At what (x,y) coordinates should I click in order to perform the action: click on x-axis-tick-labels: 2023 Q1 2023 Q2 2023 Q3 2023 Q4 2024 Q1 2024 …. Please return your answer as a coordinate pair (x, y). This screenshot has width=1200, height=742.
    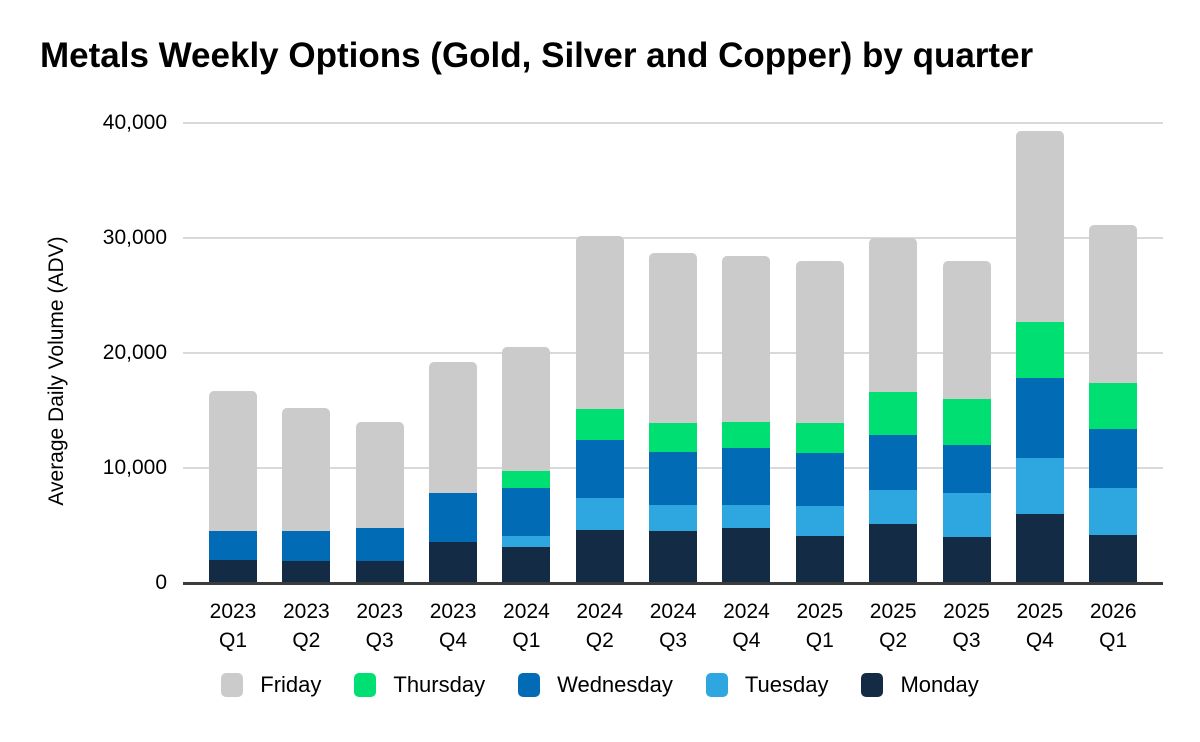
    Looking at the image, I should click on (673, 628).